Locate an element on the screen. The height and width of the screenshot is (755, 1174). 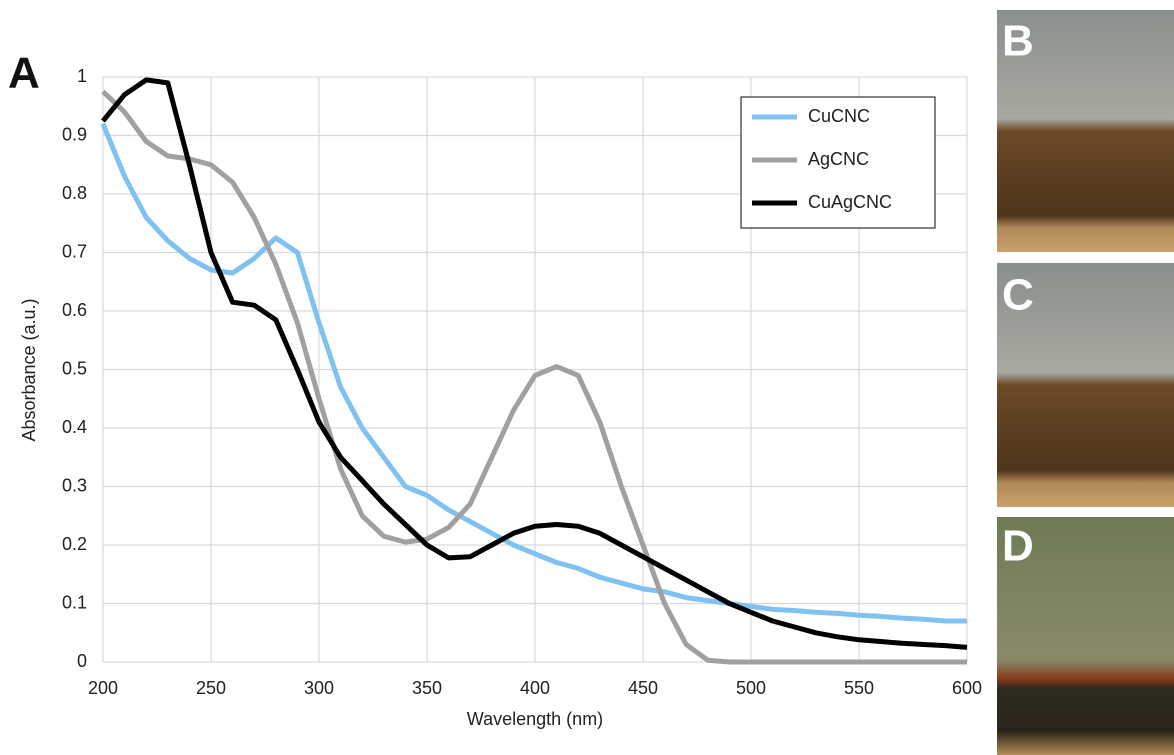
x-tick-label: 450 is located at coordinates (643, 688).